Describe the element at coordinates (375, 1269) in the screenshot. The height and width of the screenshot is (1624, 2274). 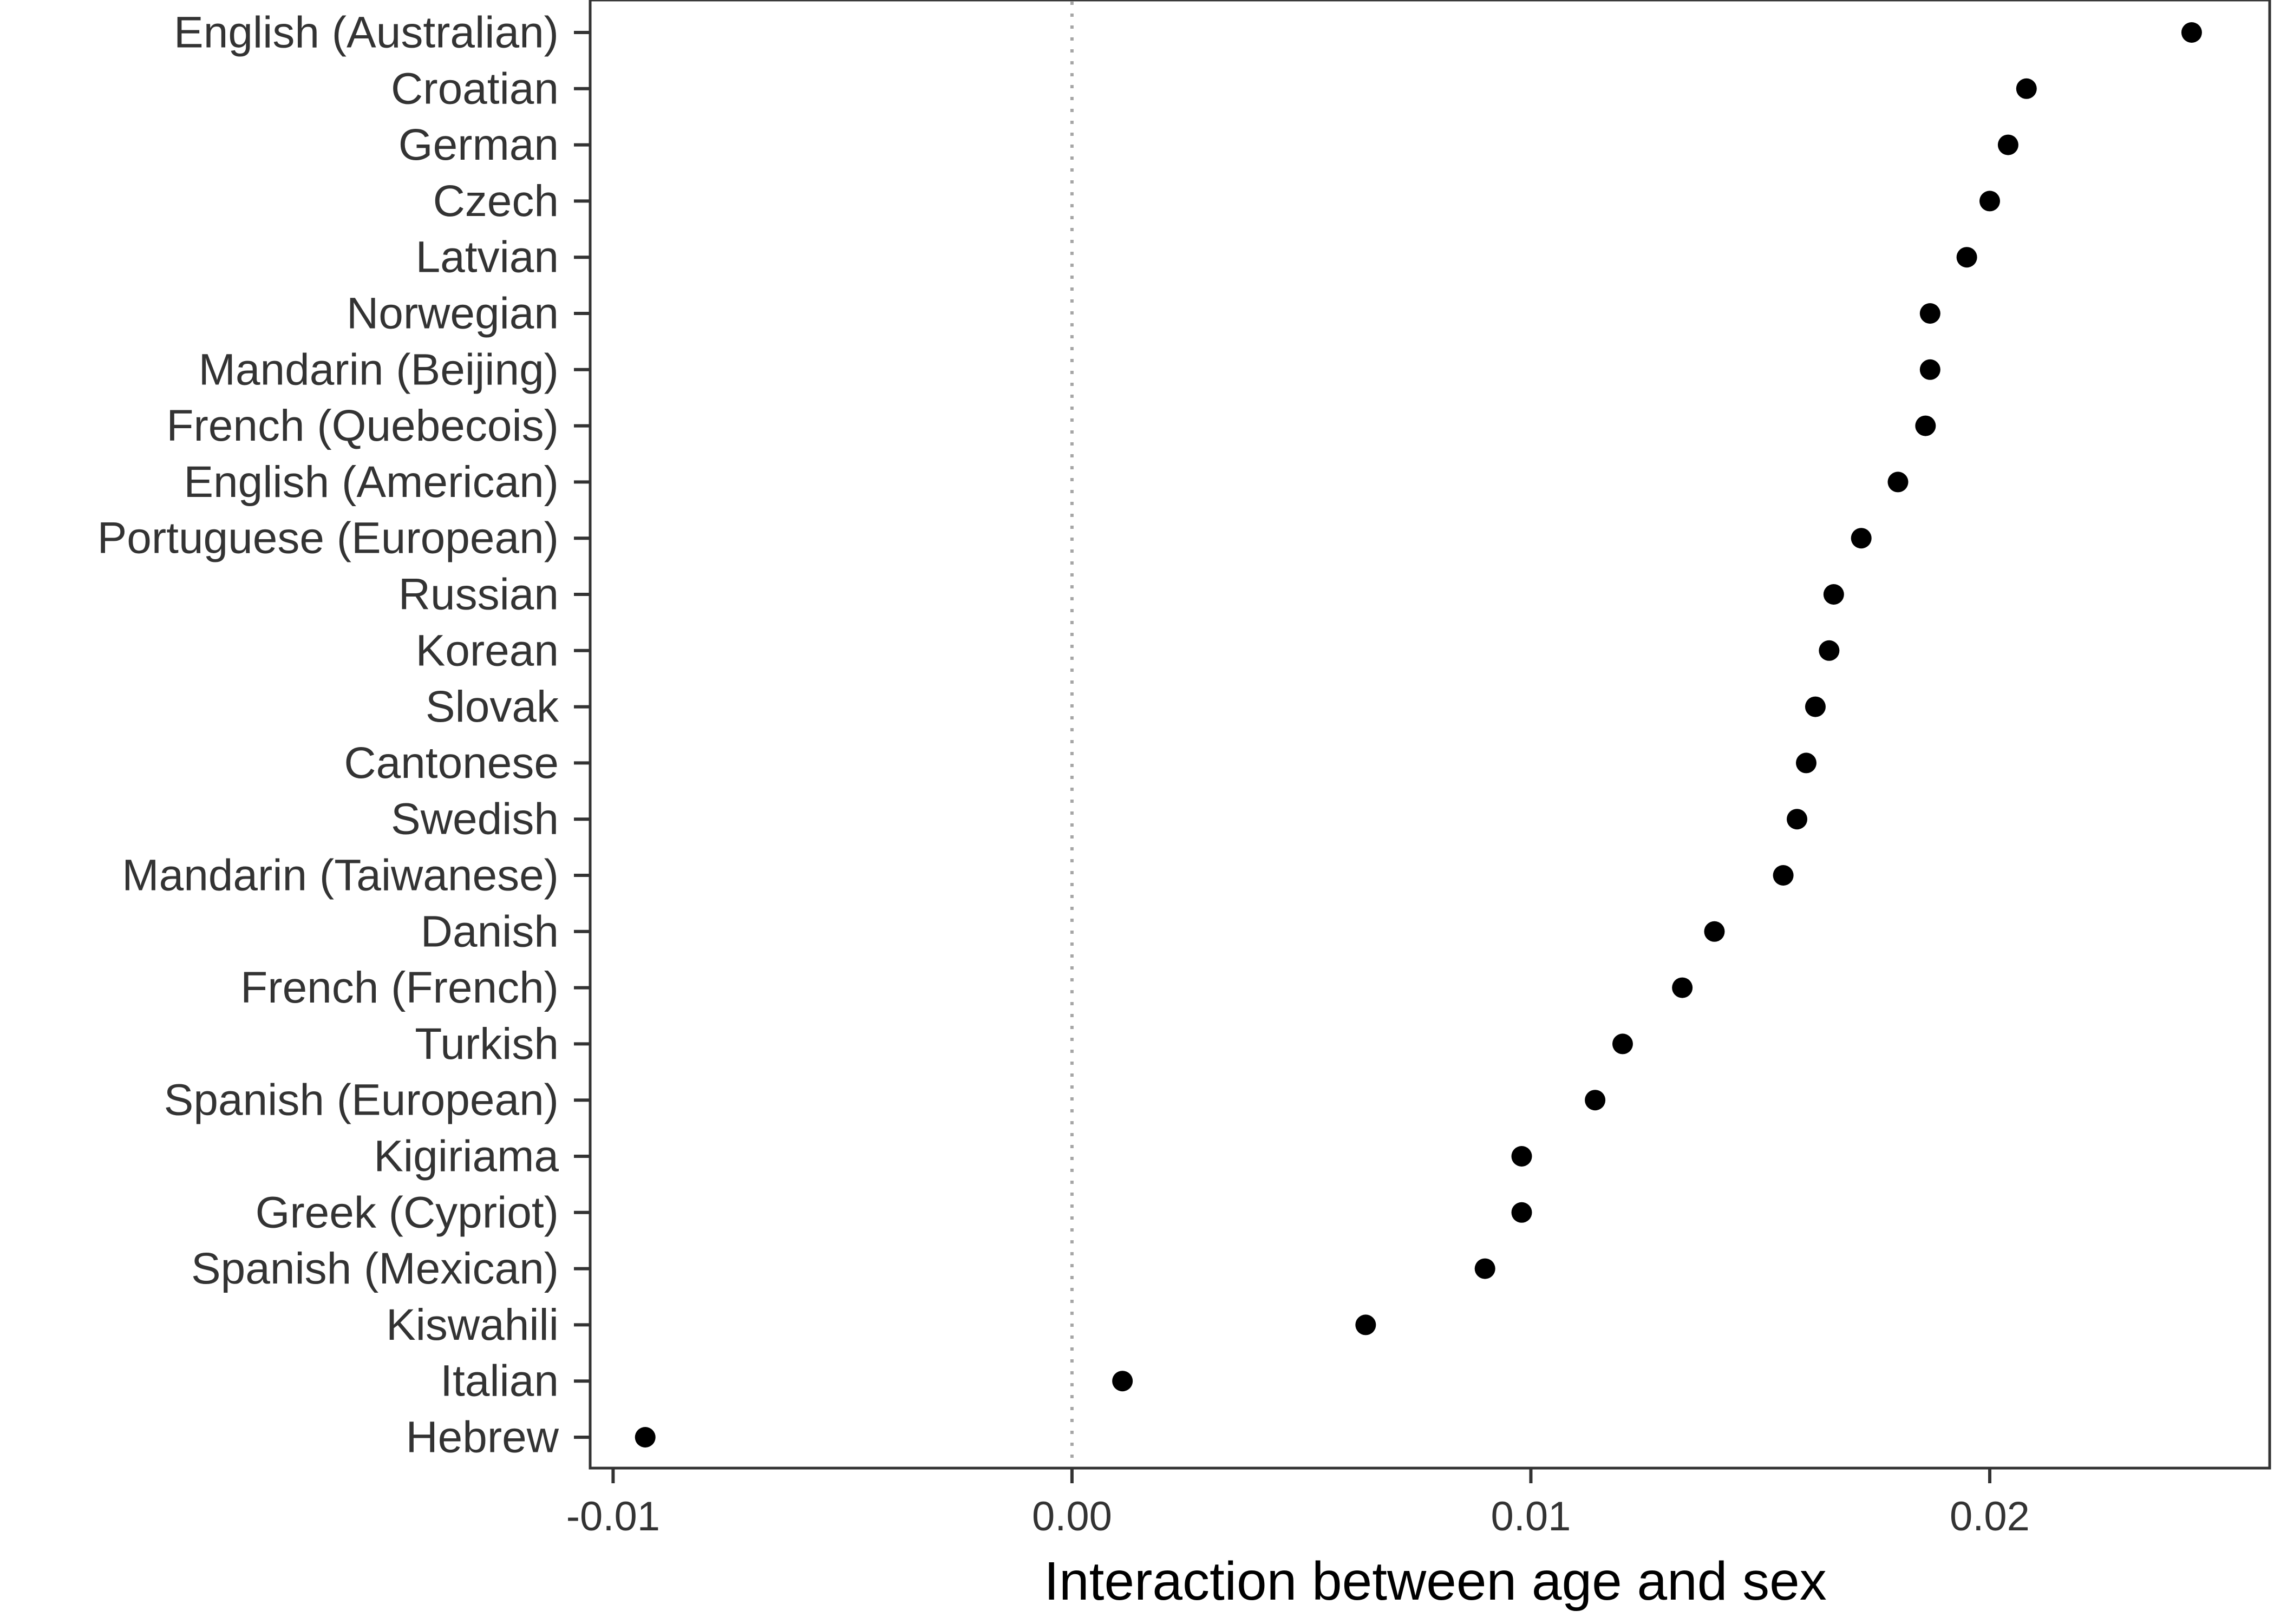
I see `y-tick-label: Spanish (Mexican)` at that location.